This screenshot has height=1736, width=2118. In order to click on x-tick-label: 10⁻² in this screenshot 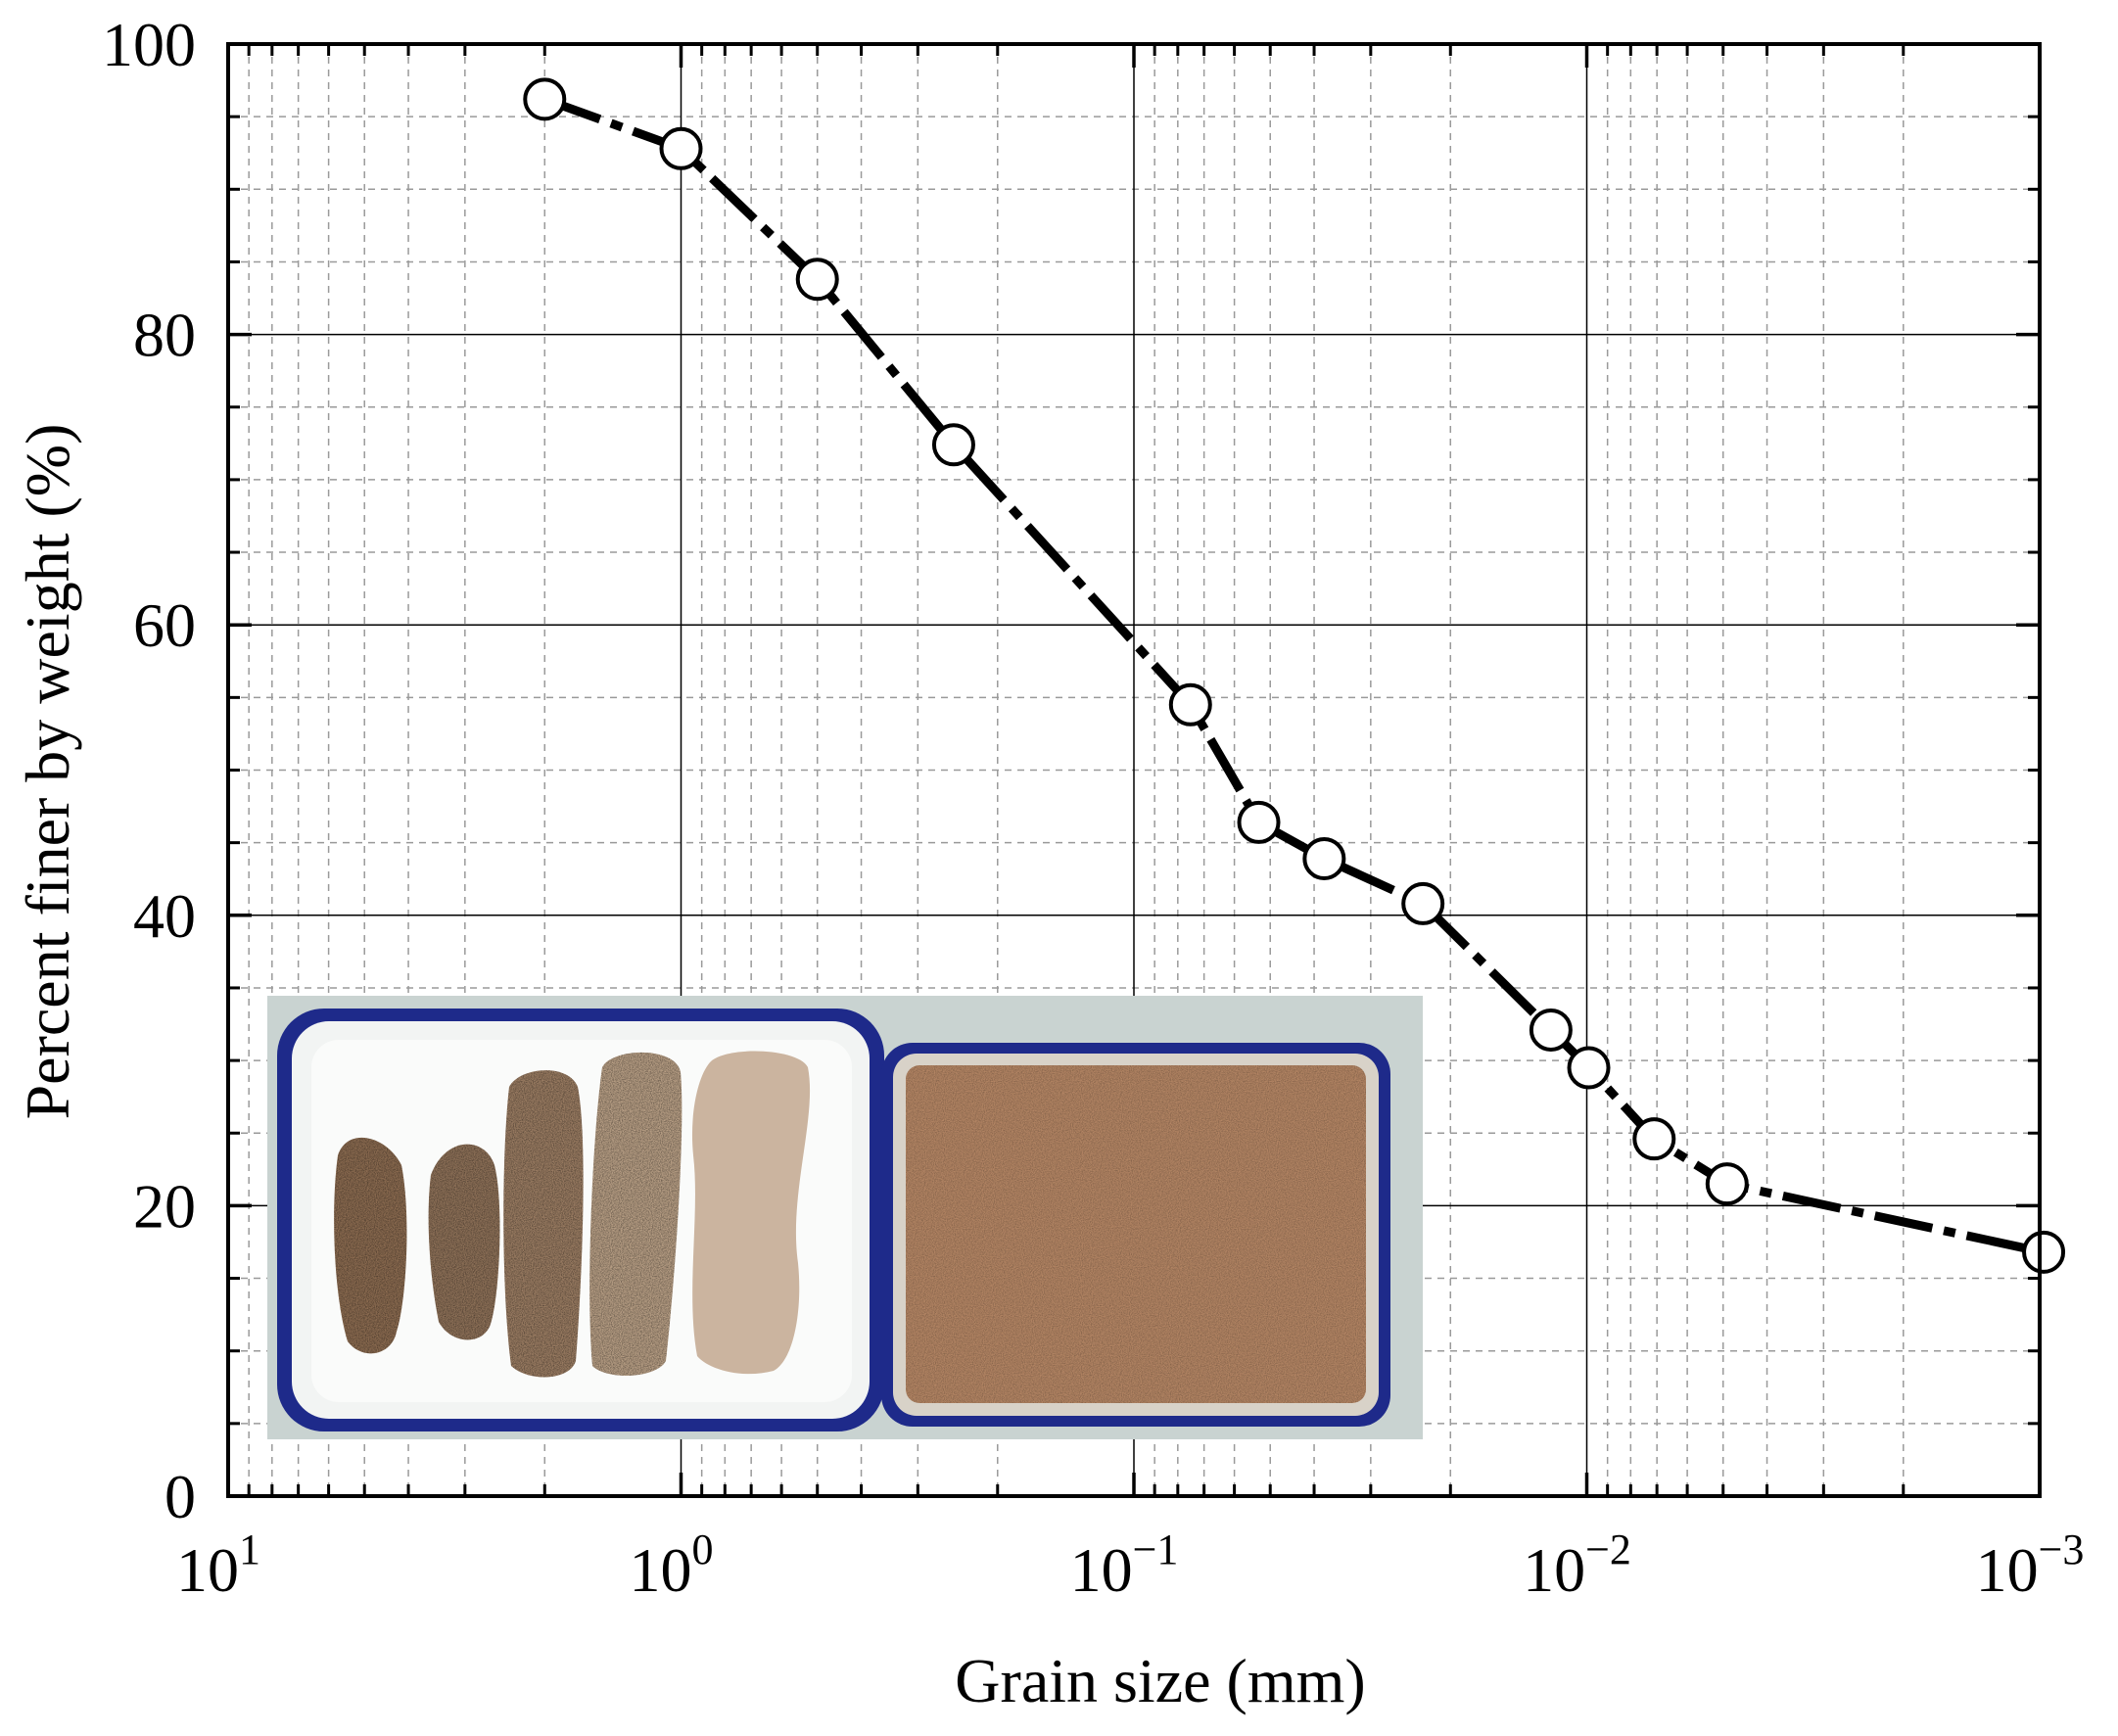, I will do `click(1577, 1565)`.